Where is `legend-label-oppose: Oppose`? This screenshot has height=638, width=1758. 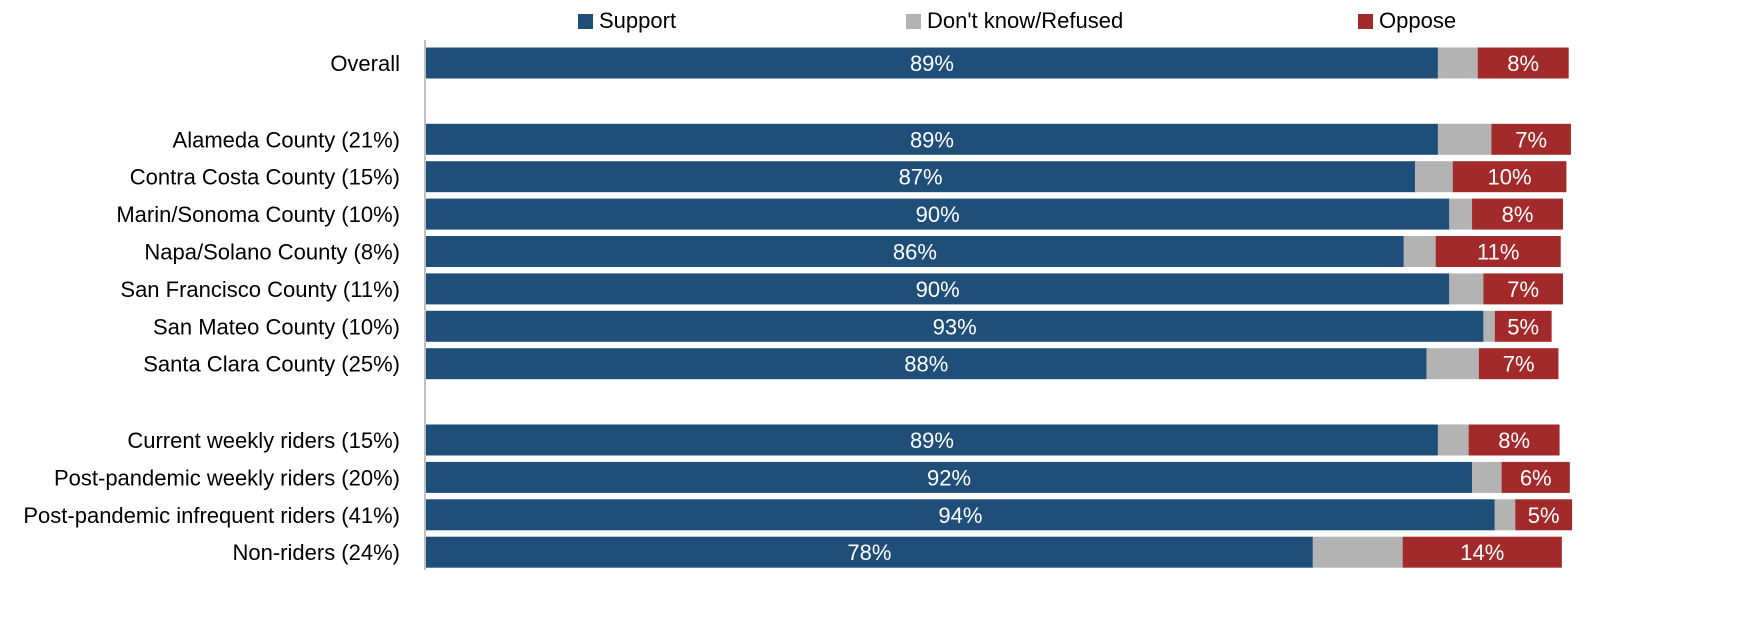
legend-label-oppose: Oppose is located at coordinates (1418, 20).